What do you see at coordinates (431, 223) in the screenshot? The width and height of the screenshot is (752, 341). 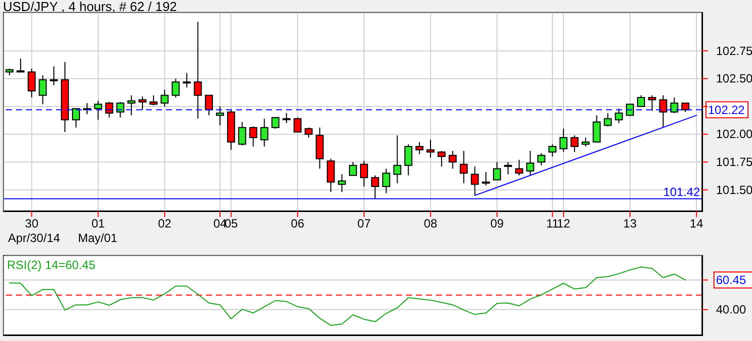 I see `x-tick-label: 08` at bounding box center [431, 223].